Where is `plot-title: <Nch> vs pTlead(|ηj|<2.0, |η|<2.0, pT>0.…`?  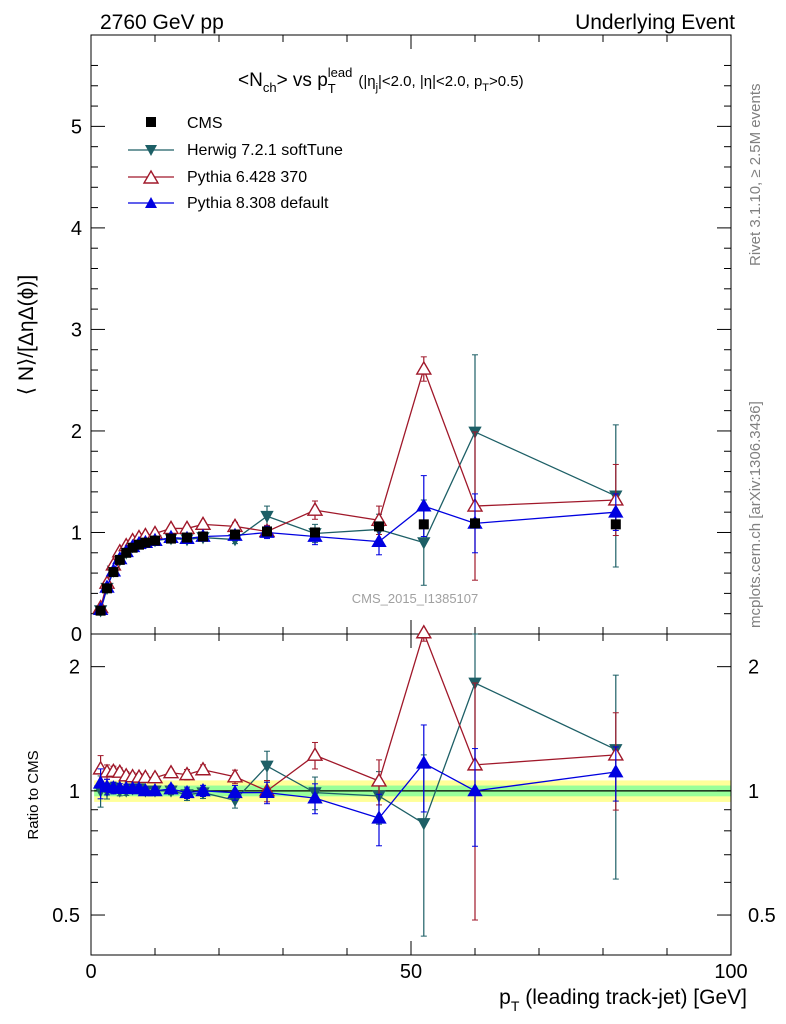 plot-title: <Nch> vs pTlead(|ηj|<2.0, |η|<2.0, pT>0.… is located at coordinates (381, 80).